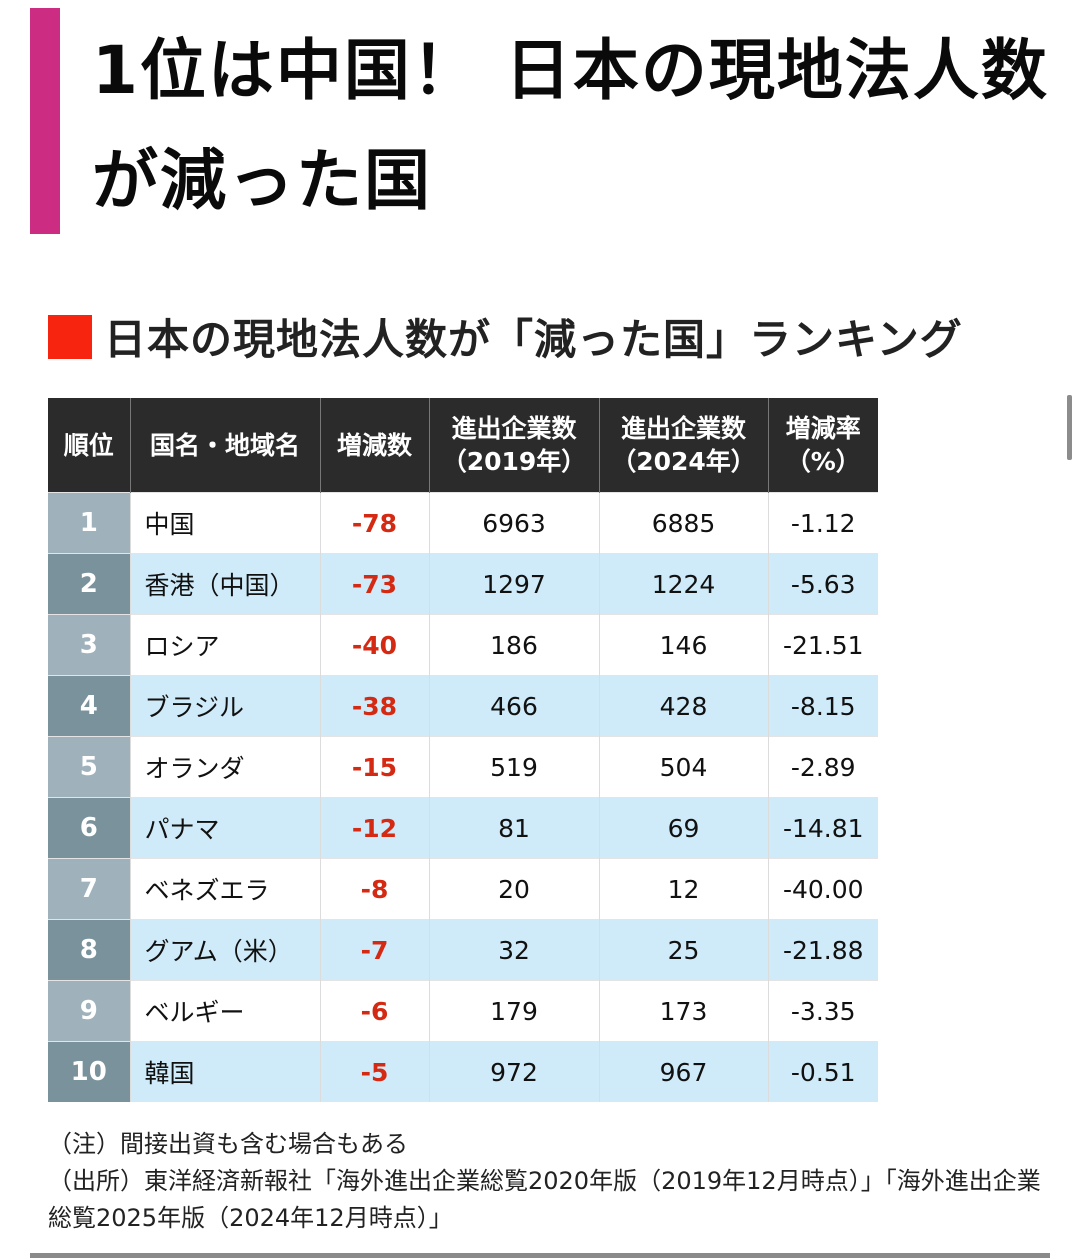 Image resolution: width=1080 pixels, height=1258 pixels. What do you see at coordinates (224, 584) in the screenshot?
I see `country-name-cell: 香港（中国）` at bounding box center [224, 584].